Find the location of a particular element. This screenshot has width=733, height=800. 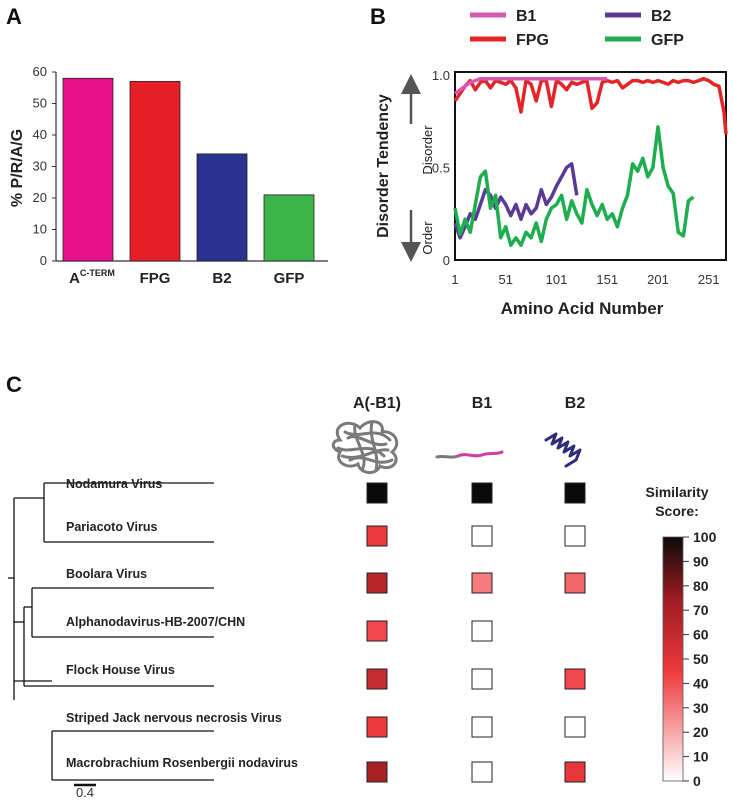

virus-label: Flock House Virus is located at coordinates (120, 670).